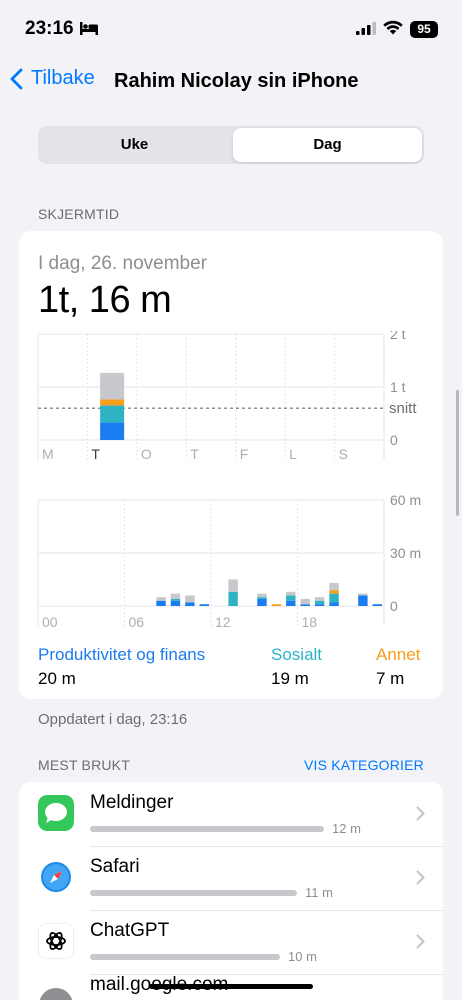  I want to click on app-name: ChatGPT, so click(130, 930).